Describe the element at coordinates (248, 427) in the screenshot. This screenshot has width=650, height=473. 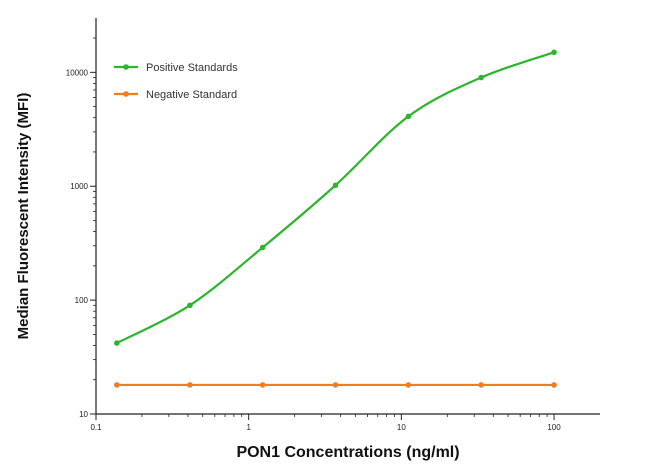
I see `x-tick-label: 1` at that location.